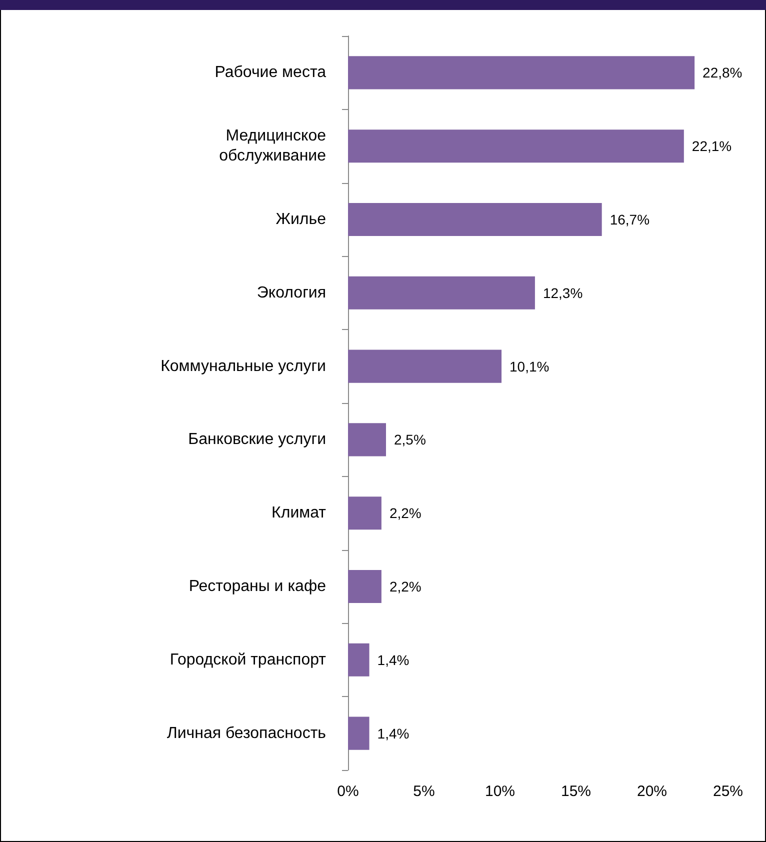 This screenshot has height=842, width=766. Describe the element at coordinates (270, 73) in the screenshot. I see `y-tick-label: Рабочие места` at that location.